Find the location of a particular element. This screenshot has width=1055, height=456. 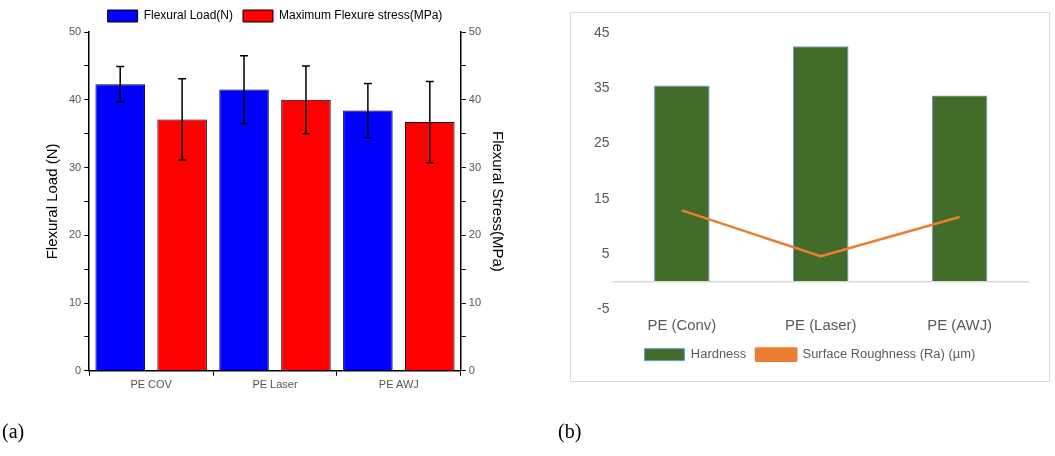

legend-label: Flexural Load(N) is located at coordinates (188, 15).